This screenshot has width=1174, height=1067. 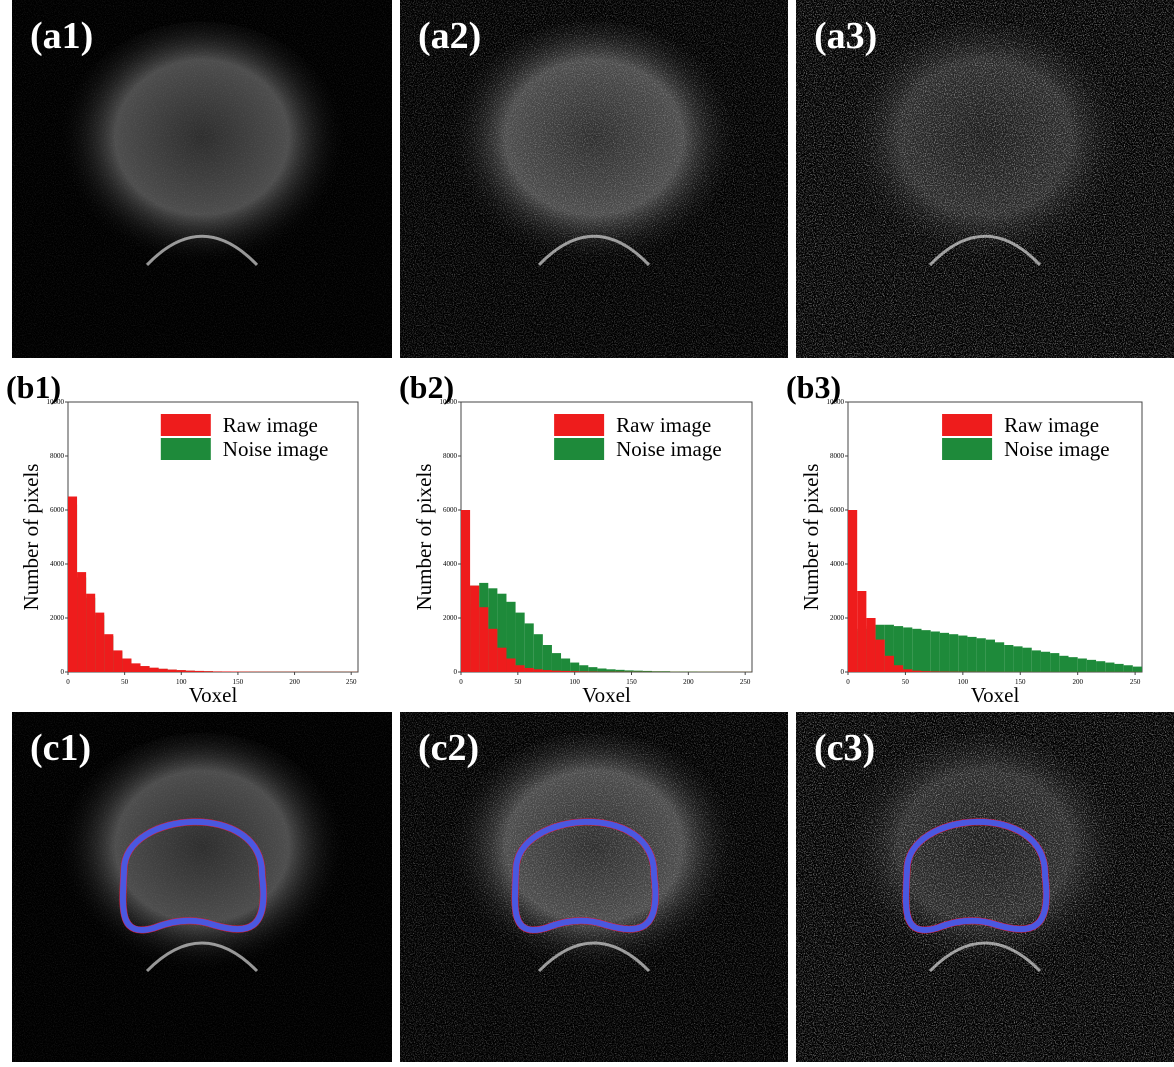 What do you see at coordinates (844, 748) in the screenshot?
I see `panel-label: (c3)` at bounding box center [844, 748].